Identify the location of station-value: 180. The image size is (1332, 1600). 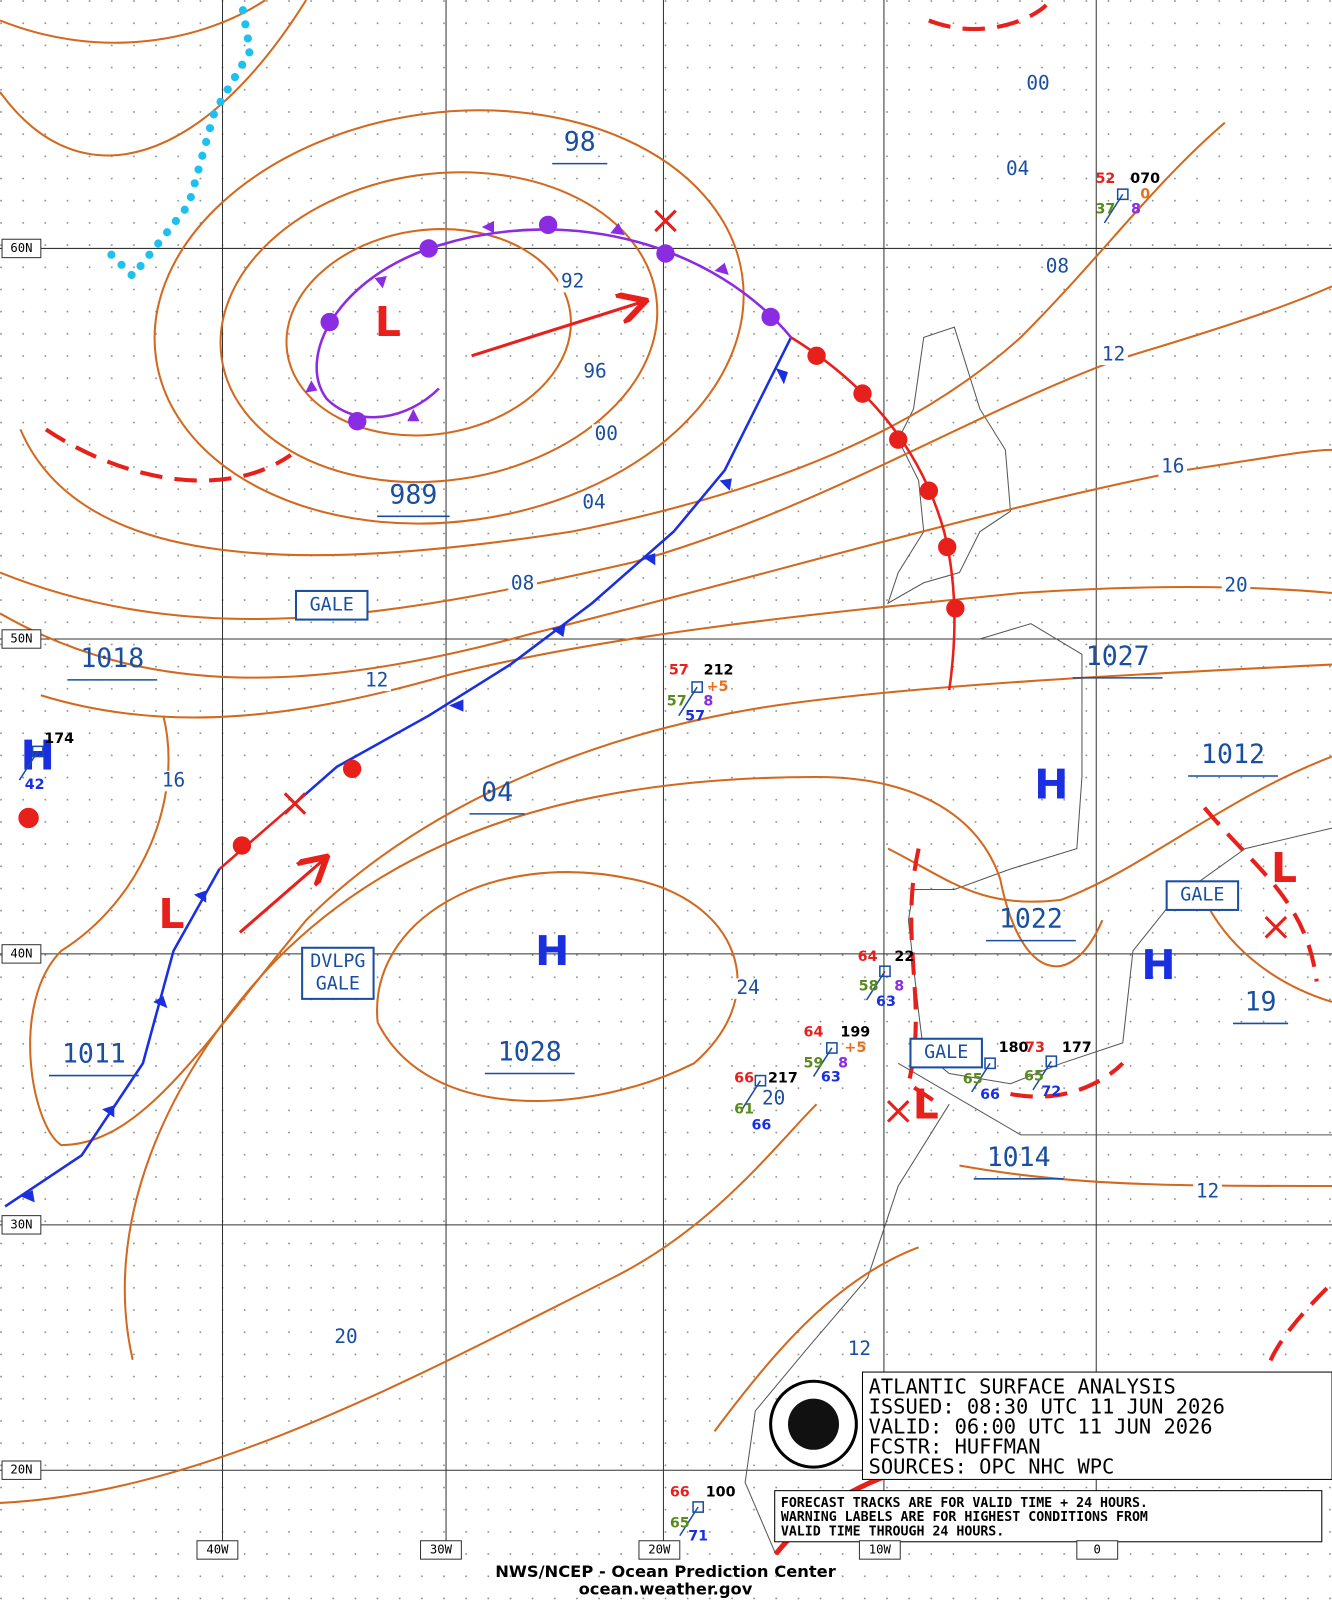
(1014, 1048).